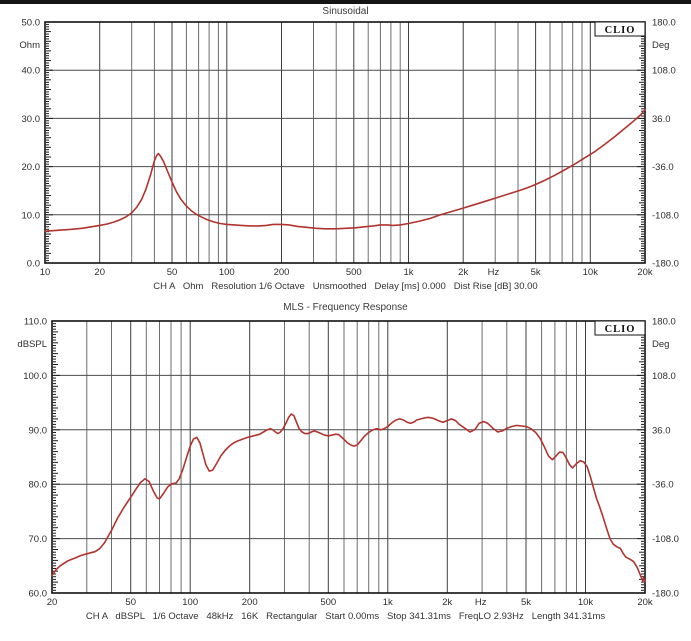 The height and width of the screenshot is (641, 691). What do you see at coordinates (29, 144) in the screenshot?
I see `left-axis-labels: 50.0 40.0 30.0 20.0 10.0 0.0 Ohm` at bounding box center [29, 144].